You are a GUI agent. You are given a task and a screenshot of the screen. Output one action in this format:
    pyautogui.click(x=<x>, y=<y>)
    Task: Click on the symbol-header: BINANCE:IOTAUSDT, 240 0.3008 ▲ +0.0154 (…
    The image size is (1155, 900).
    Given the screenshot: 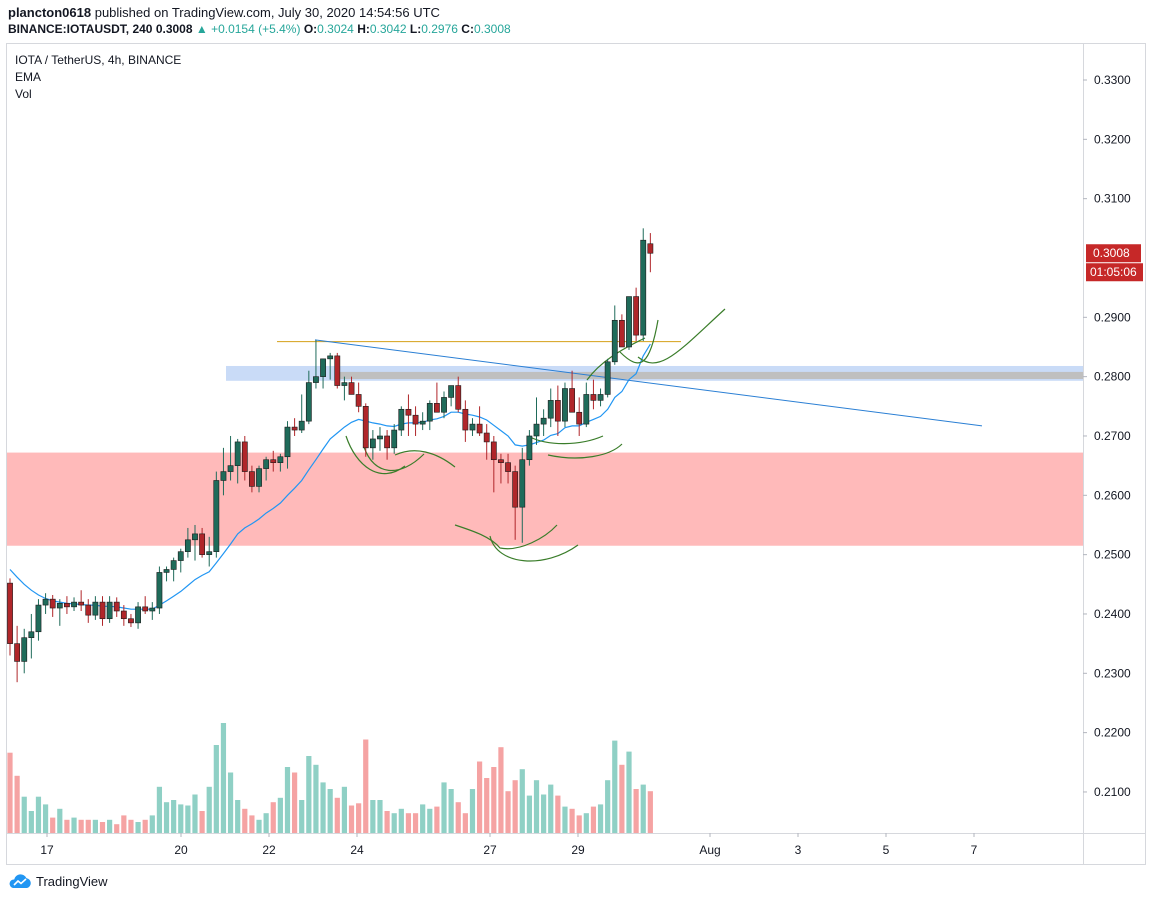 What is the action you would take?
    pyautogui.click(x=259, y=29)
    